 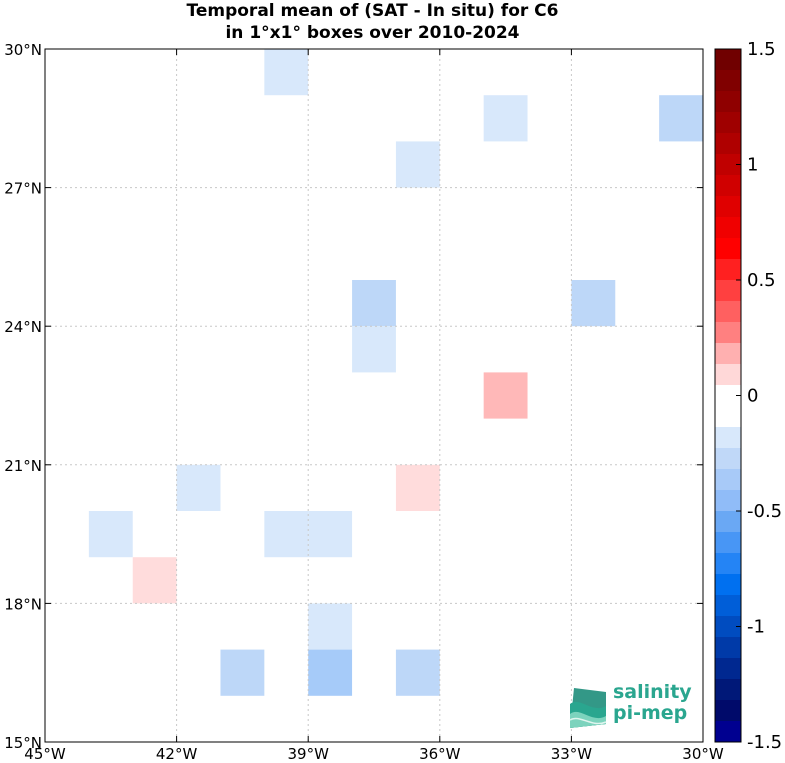 What do you see at coordinates (372, 33) in the screenshot?
I see `chart-title-line-2: in 1°x1° boxes over 2010-2024` at bounding box center [372, 33].